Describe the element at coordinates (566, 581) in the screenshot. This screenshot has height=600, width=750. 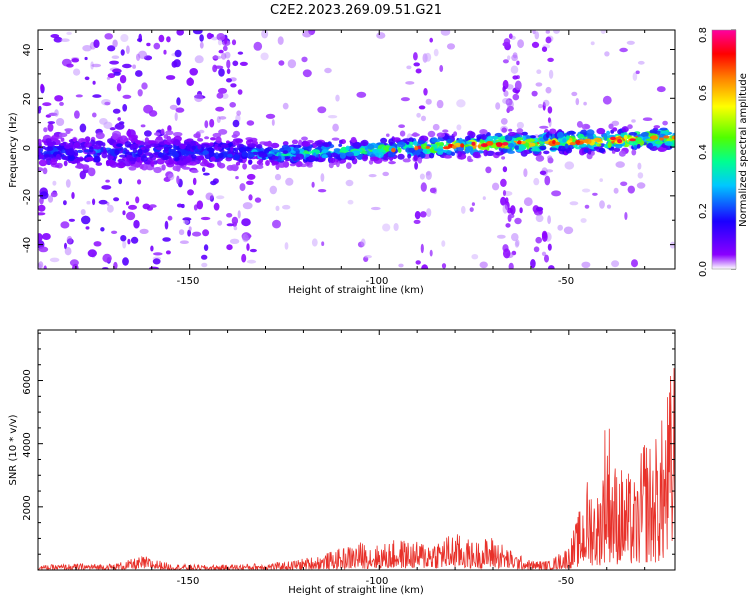
I see `bottom-x-tick-label: -50` at that location.